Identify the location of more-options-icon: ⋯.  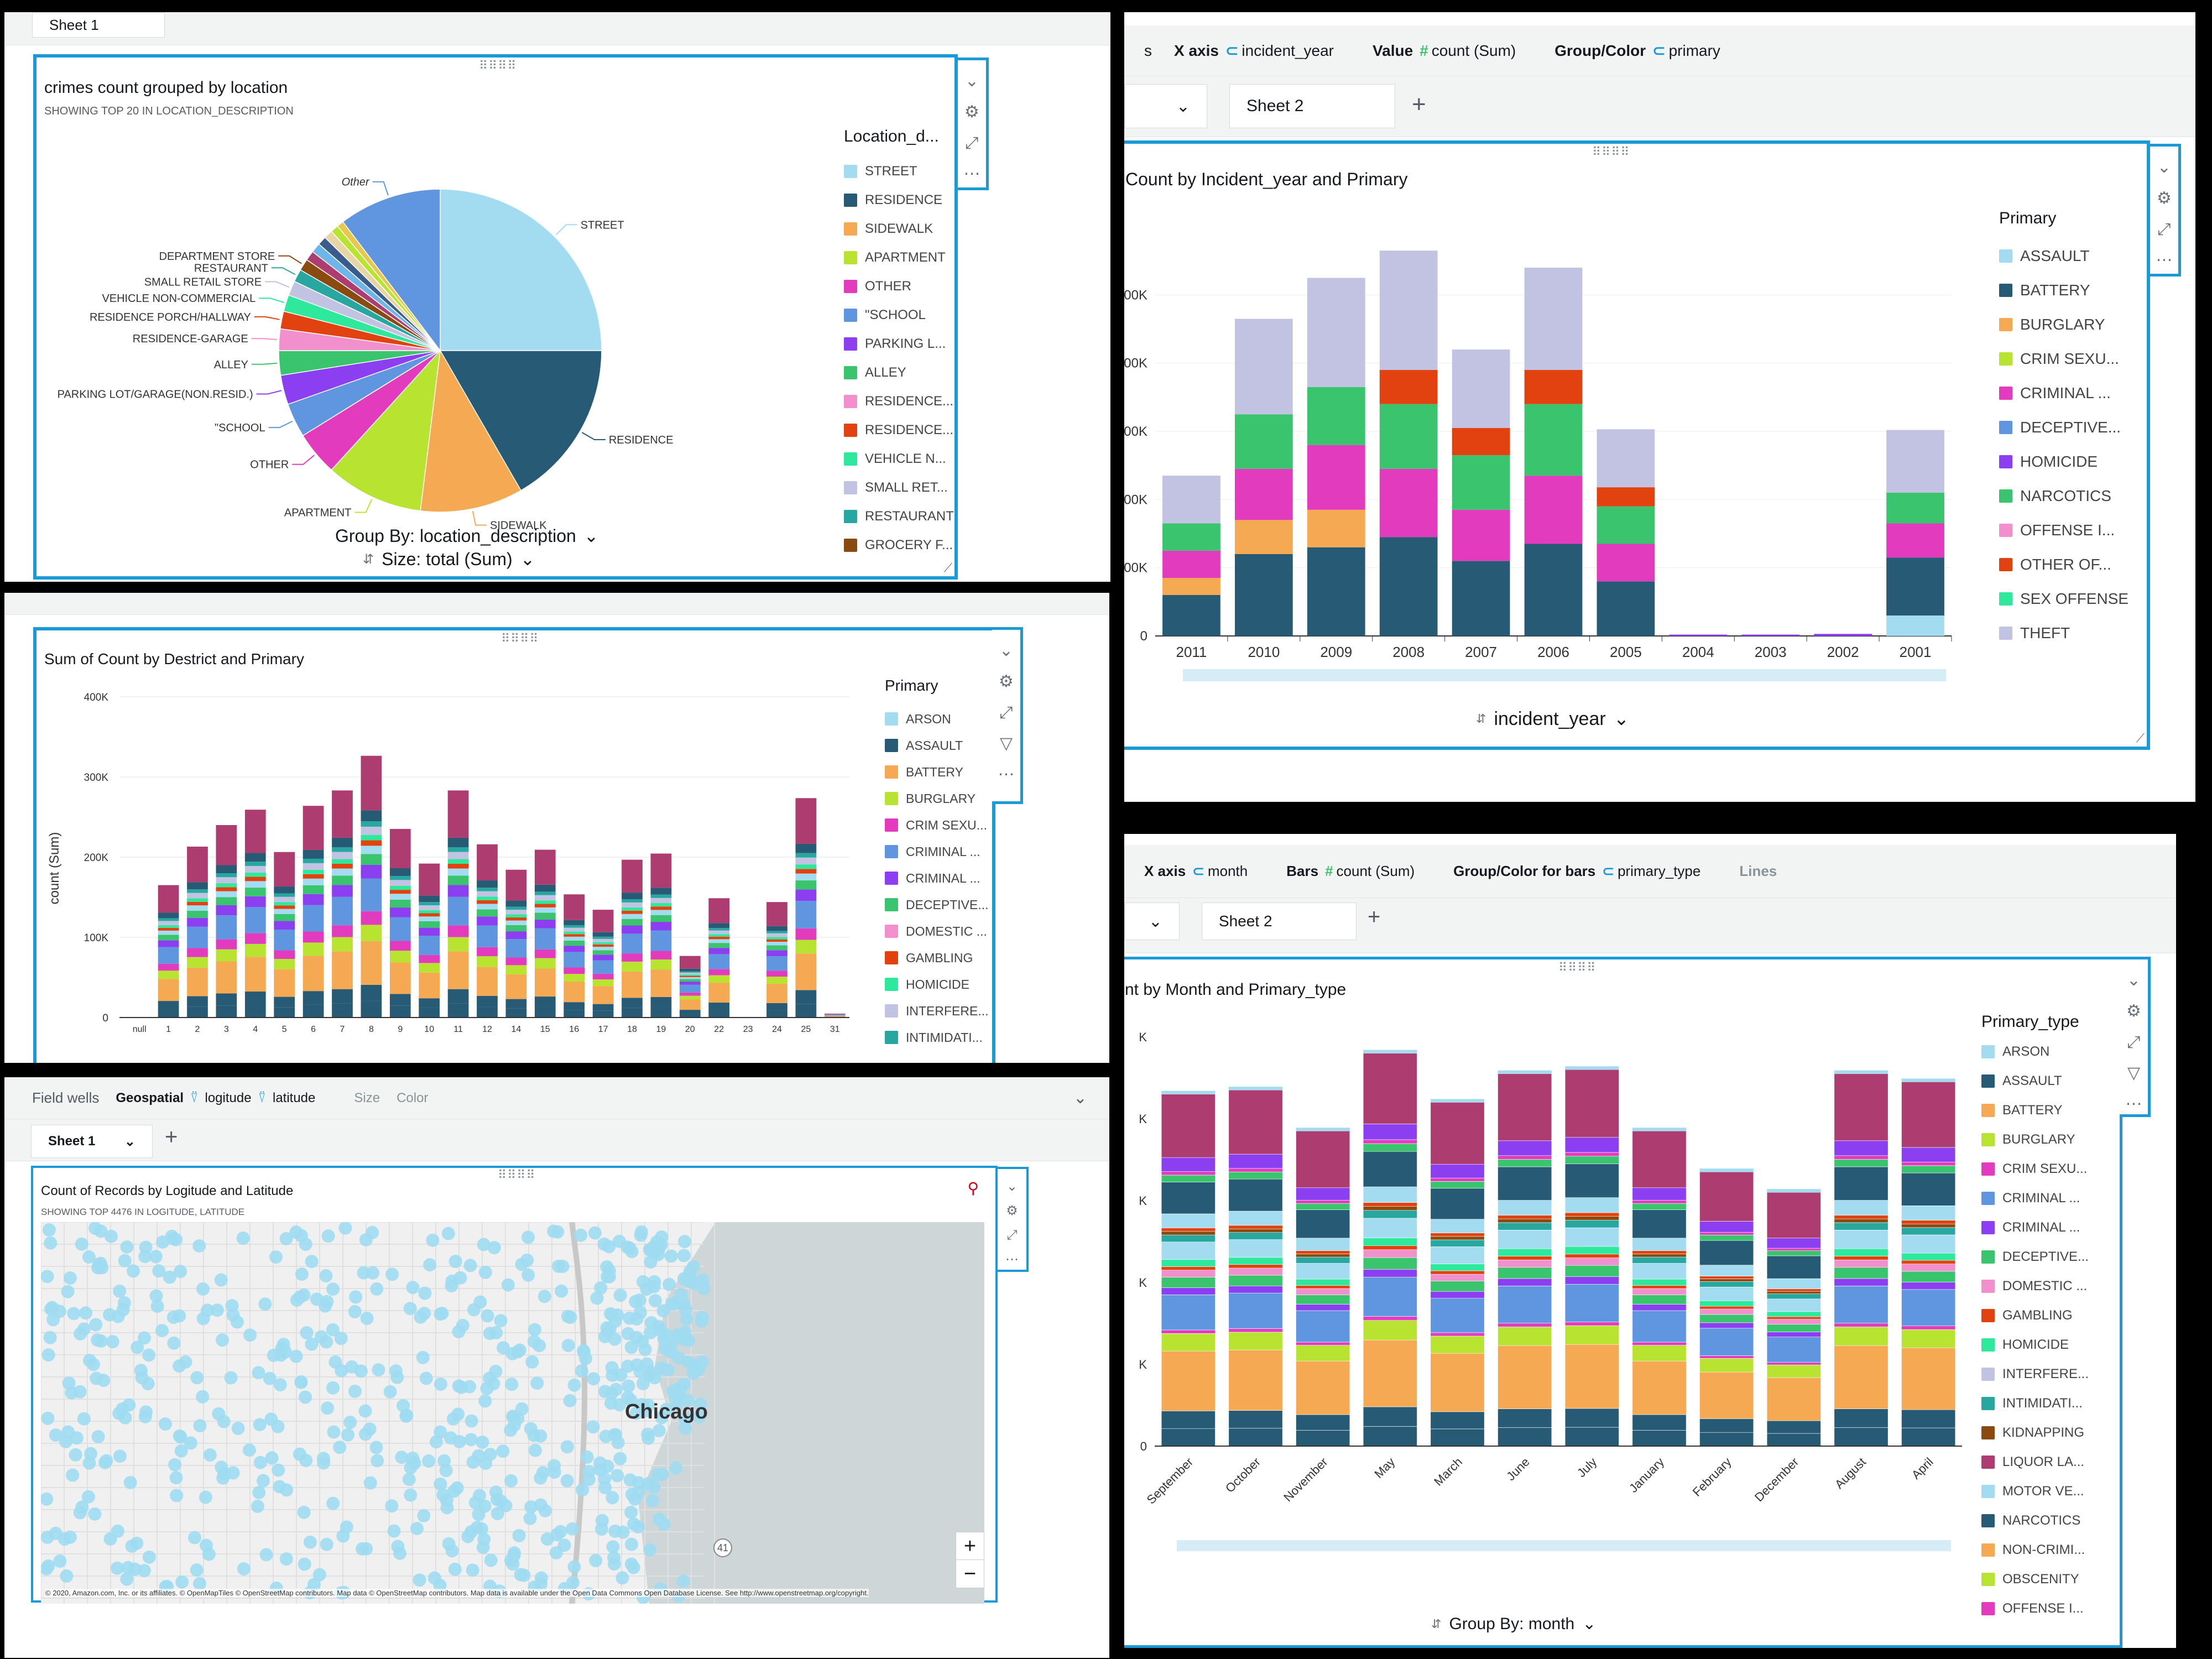
(971, 174).